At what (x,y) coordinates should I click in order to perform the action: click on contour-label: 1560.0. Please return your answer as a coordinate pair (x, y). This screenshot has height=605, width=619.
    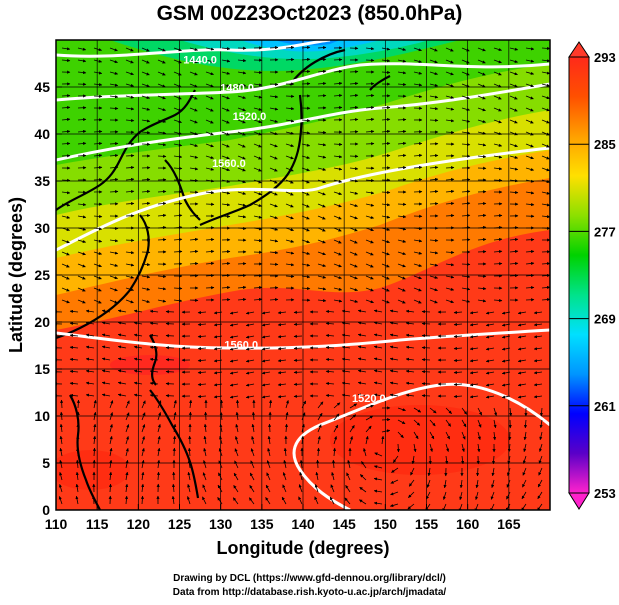
    Looking at the image, I should click on (229, 164).